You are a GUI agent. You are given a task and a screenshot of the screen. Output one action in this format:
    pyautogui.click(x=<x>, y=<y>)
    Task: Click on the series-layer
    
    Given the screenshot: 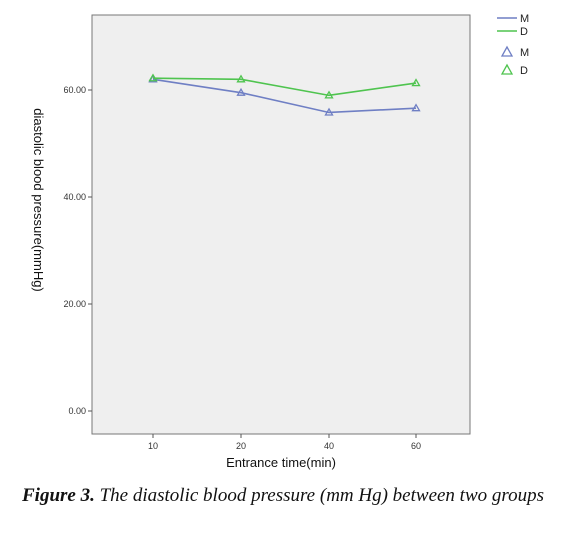 What is the action you would take?
    pyautogui.click(x=284, y=94)
    